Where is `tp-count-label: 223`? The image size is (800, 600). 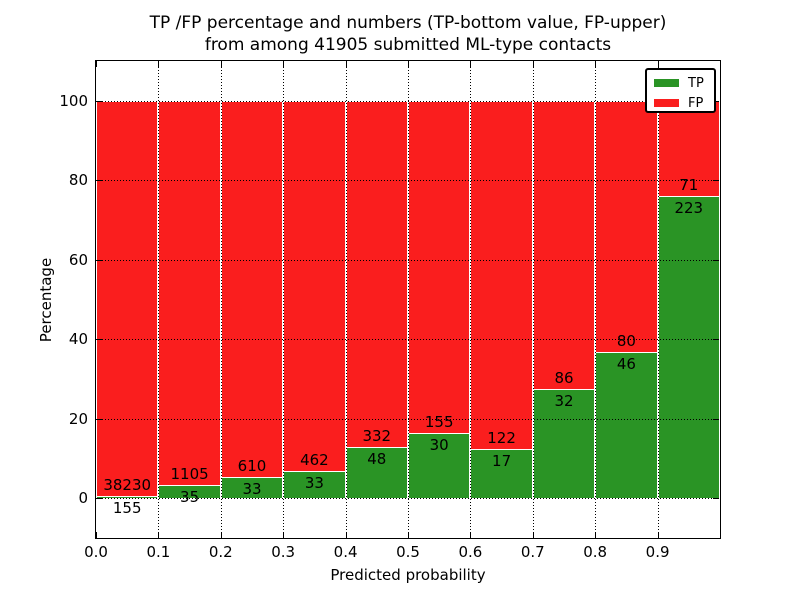 tp-count-label: 223 is located at coordinates (689, 207).